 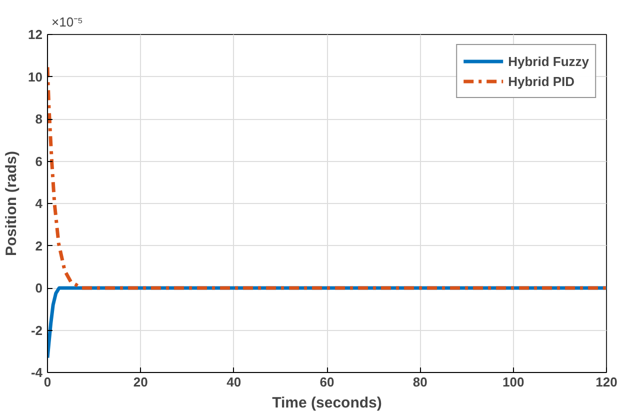 What do you see at coordinates (35, 34) in the screenshot?
I see `y-tick-label: 12` at bounding box center [35, 34].